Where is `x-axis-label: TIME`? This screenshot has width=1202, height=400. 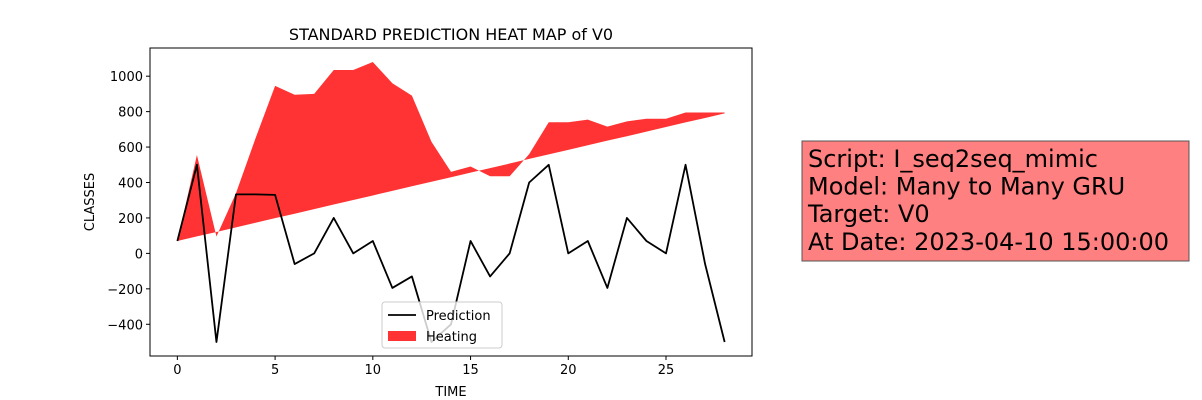
x-axis-label: TIME is located at coordinates (450, 392).